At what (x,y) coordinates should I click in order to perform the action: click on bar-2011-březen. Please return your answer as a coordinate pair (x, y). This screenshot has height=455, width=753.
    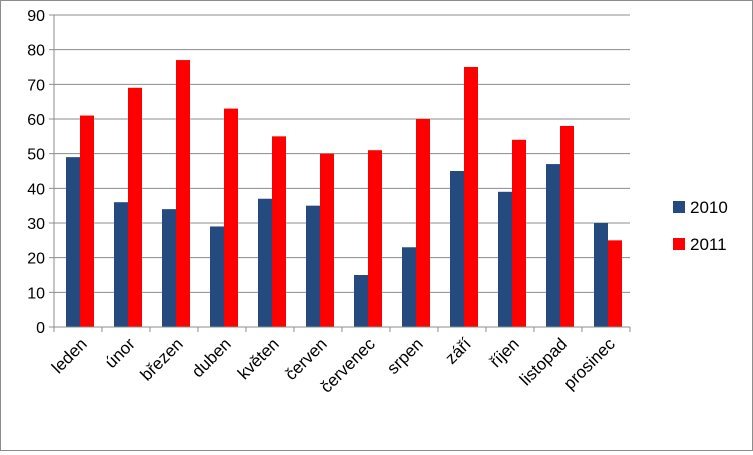
    Looking at the image, I should click on (183, 194).